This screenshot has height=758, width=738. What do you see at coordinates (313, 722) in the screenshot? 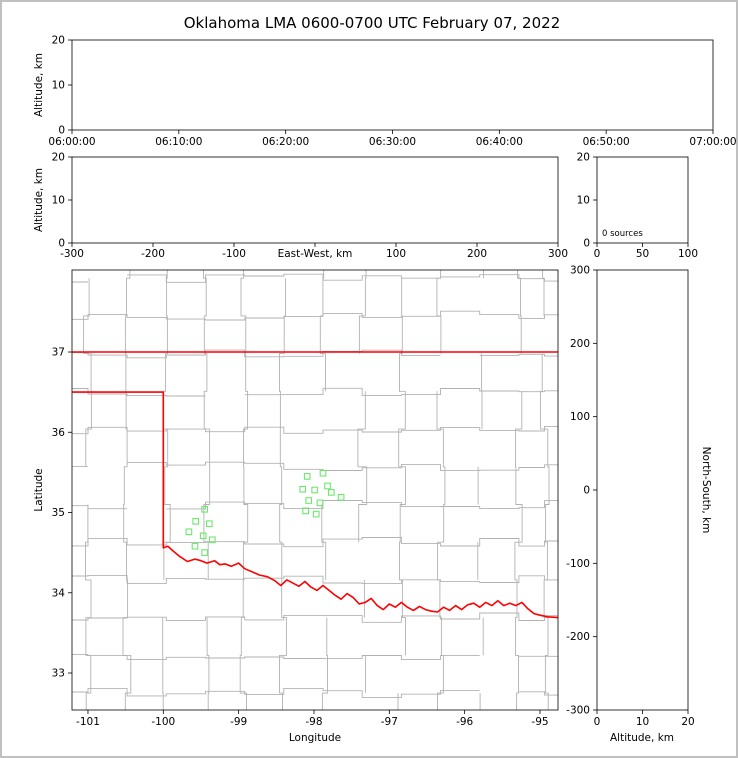
I see `lon-tick-label: -98` at bounding box center [313, 722].